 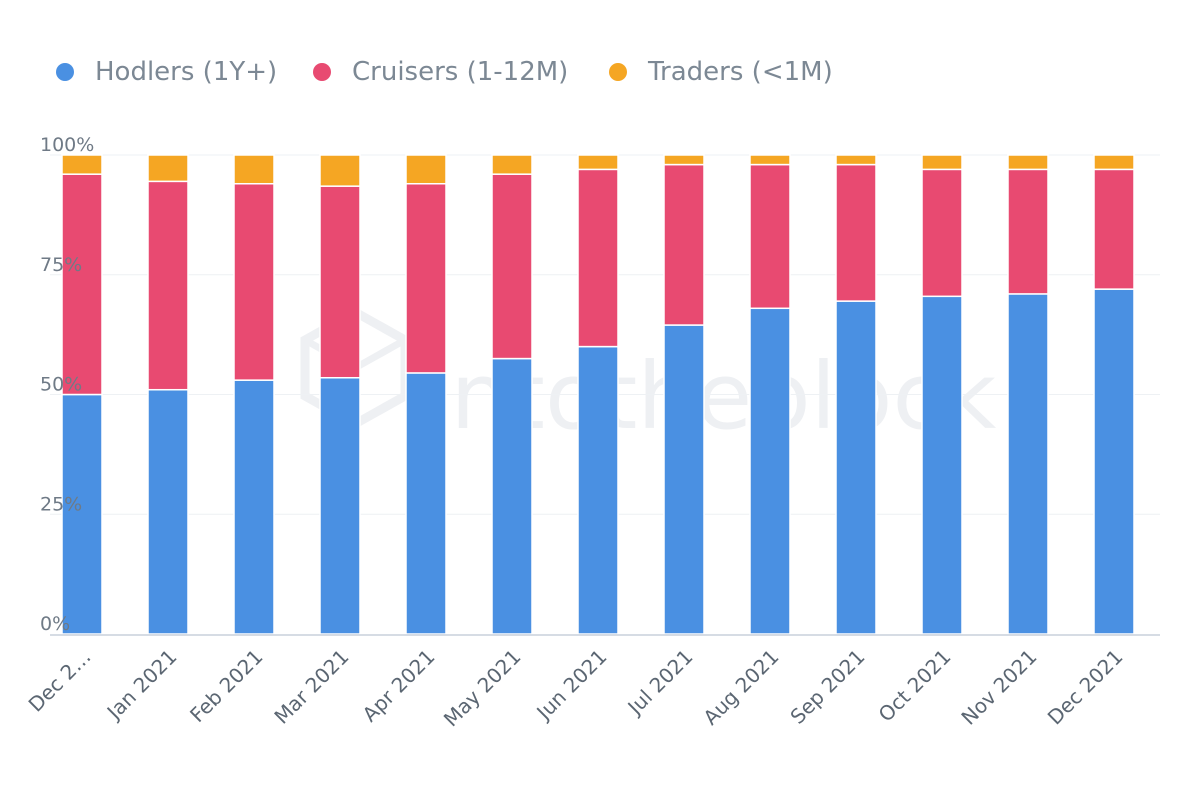 I want to click on y-axis-ticks: 0% 25% 50% 75% 100%, so click(x=67, y=384).